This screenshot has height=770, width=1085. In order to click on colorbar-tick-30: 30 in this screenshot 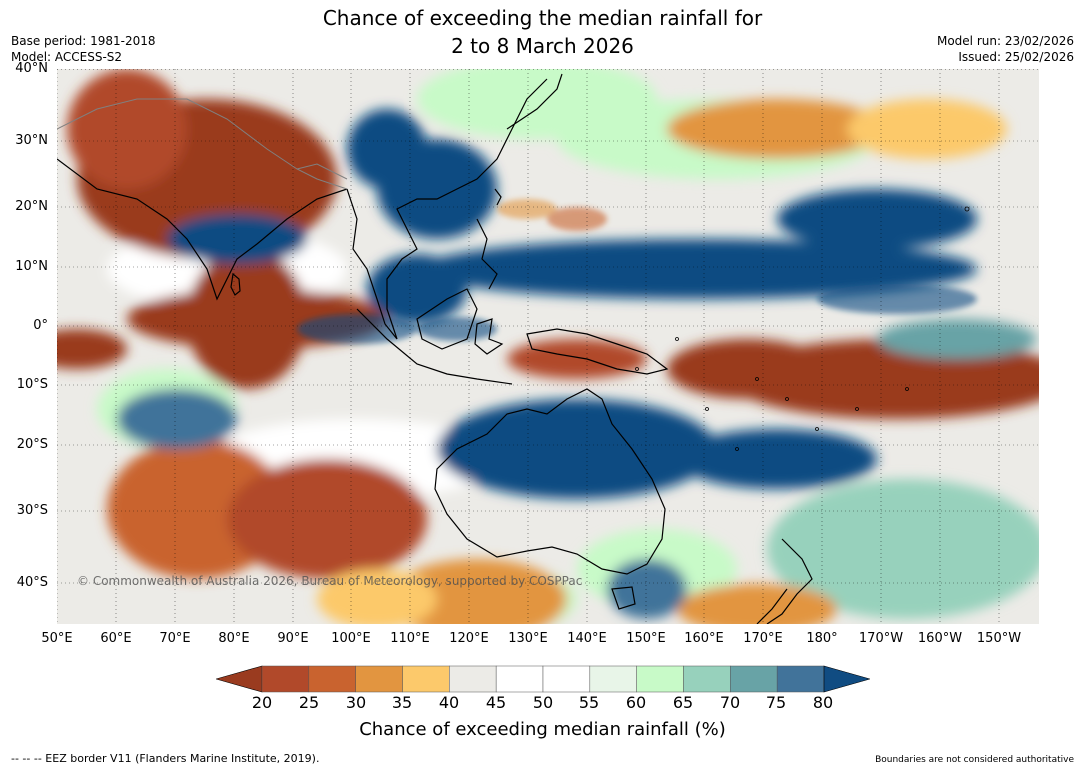, I will do `click(356, 702)`.